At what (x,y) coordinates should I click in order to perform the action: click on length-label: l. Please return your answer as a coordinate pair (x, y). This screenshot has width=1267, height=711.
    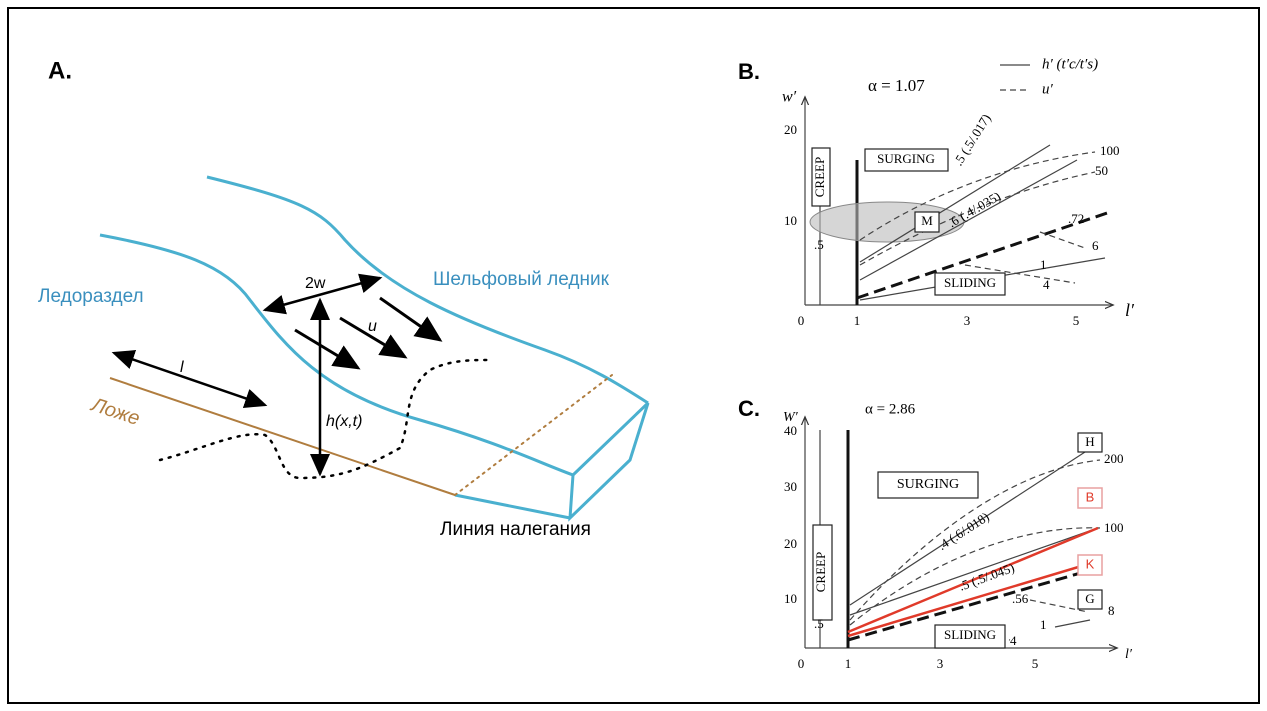
    Looking at the image, I should click on (182, 367).